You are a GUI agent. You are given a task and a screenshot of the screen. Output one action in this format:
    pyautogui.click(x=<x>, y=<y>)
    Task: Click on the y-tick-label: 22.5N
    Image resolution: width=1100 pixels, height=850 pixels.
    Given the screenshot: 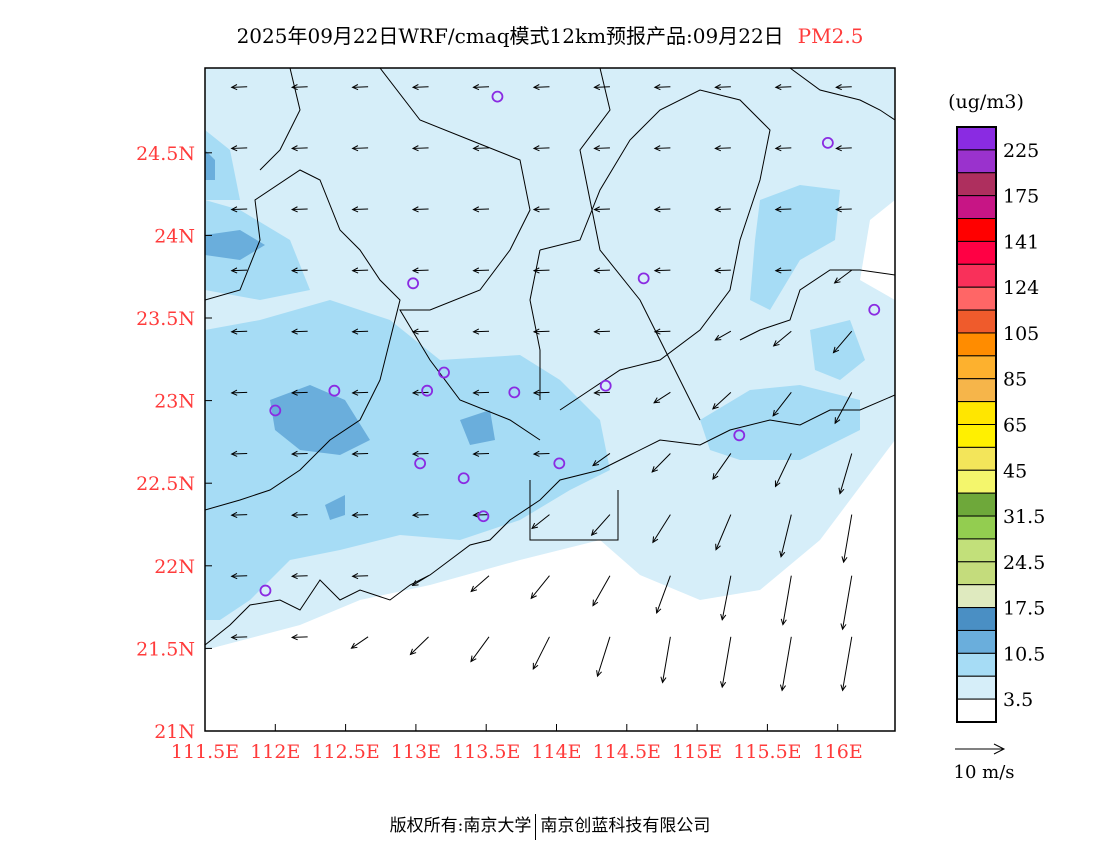 What is the action you would take?
    pyautogui.click(x=165, y=484)
    